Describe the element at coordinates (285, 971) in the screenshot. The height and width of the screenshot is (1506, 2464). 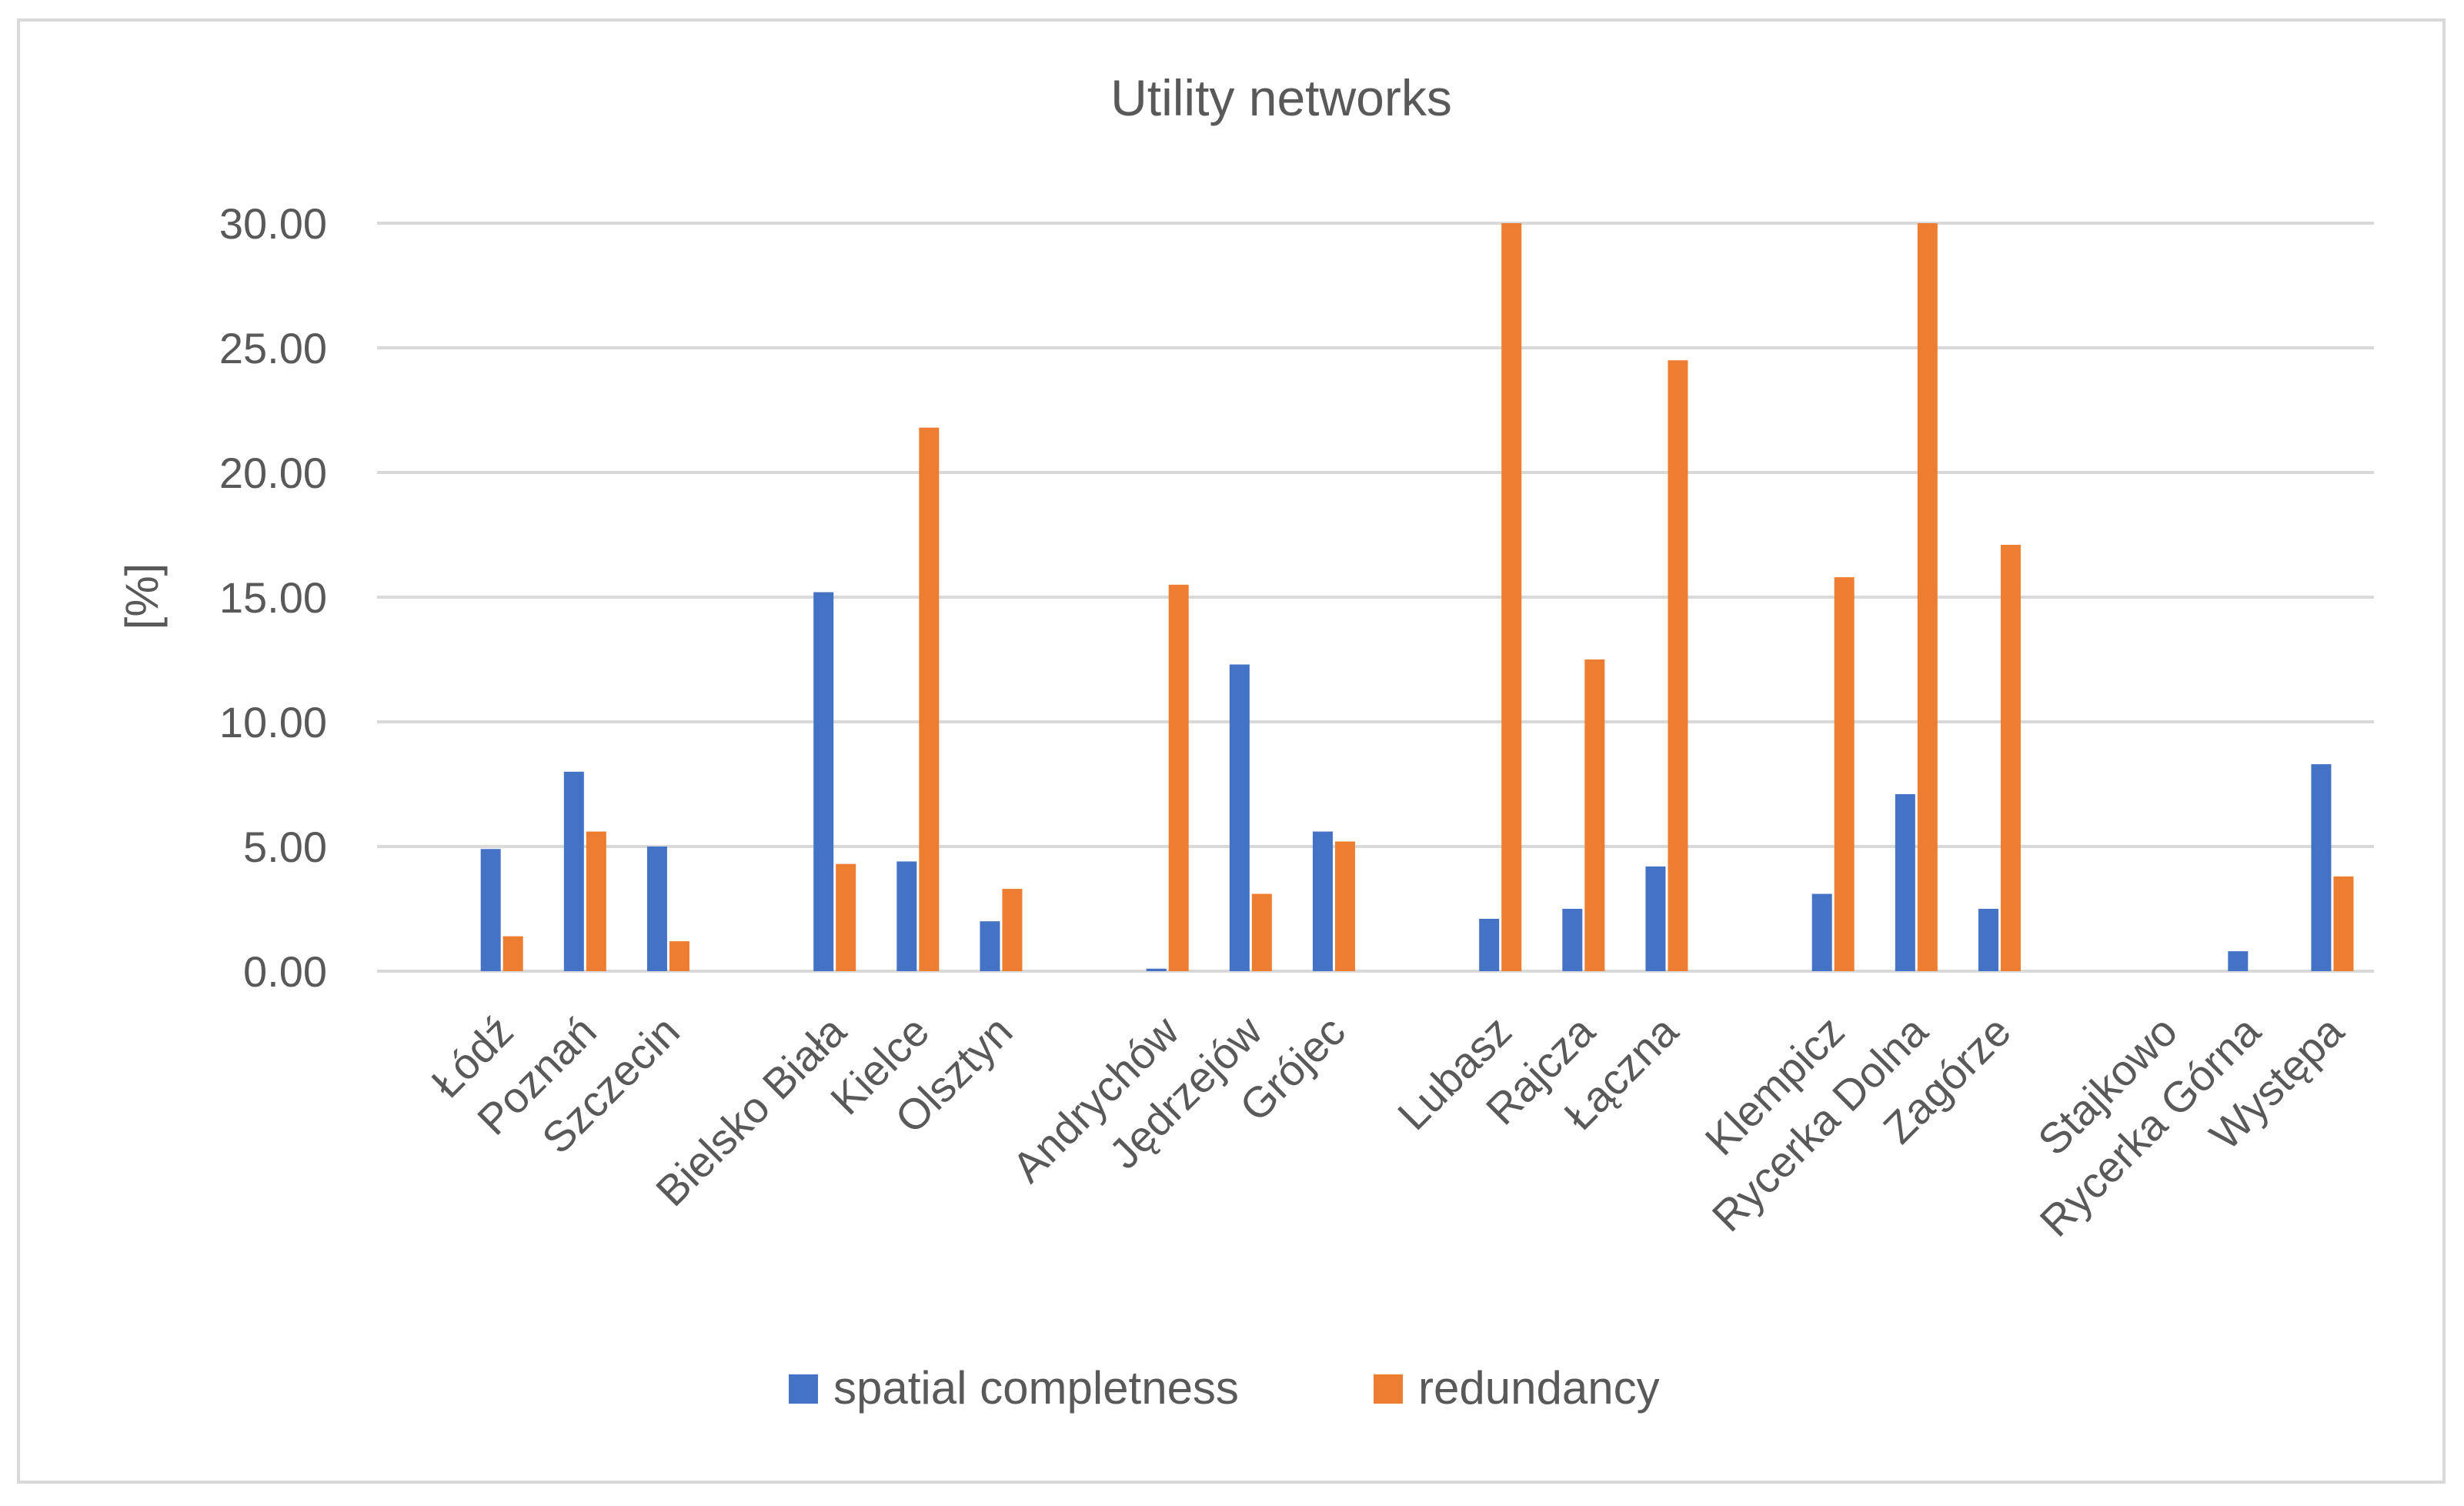
I see `y-tick-label: 0.00` at that location.